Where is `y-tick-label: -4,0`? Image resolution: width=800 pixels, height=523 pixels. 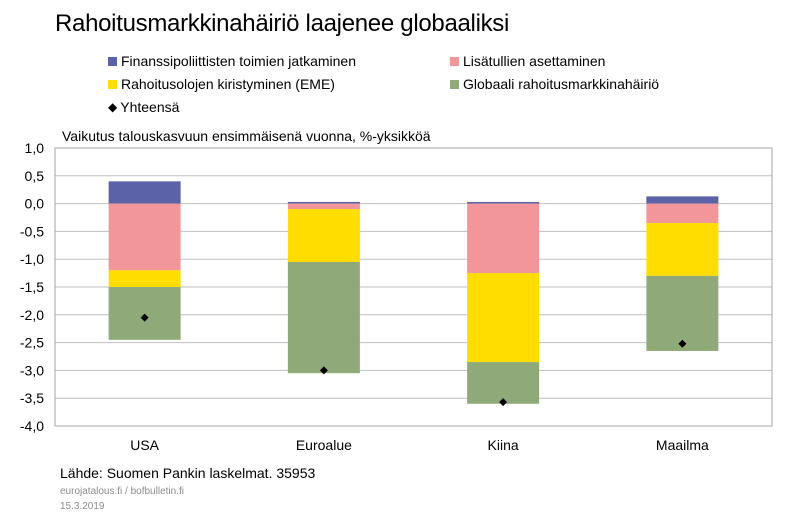 y-tick-label: -4,0 is located at coordinates (32, 426).